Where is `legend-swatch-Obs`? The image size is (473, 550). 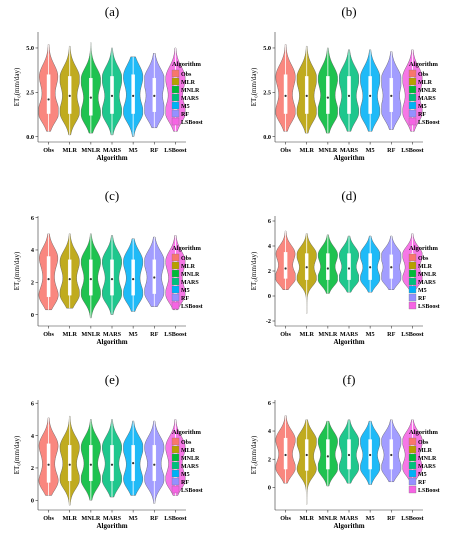
legend-swatch-Obs is located at coordinates (412, 257).